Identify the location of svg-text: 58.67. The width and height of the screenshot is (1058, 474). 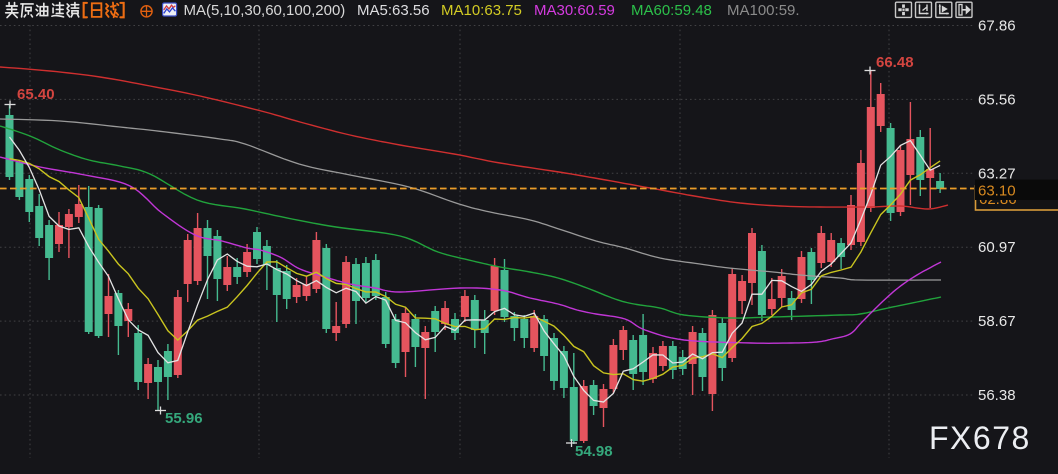
(997, 321).